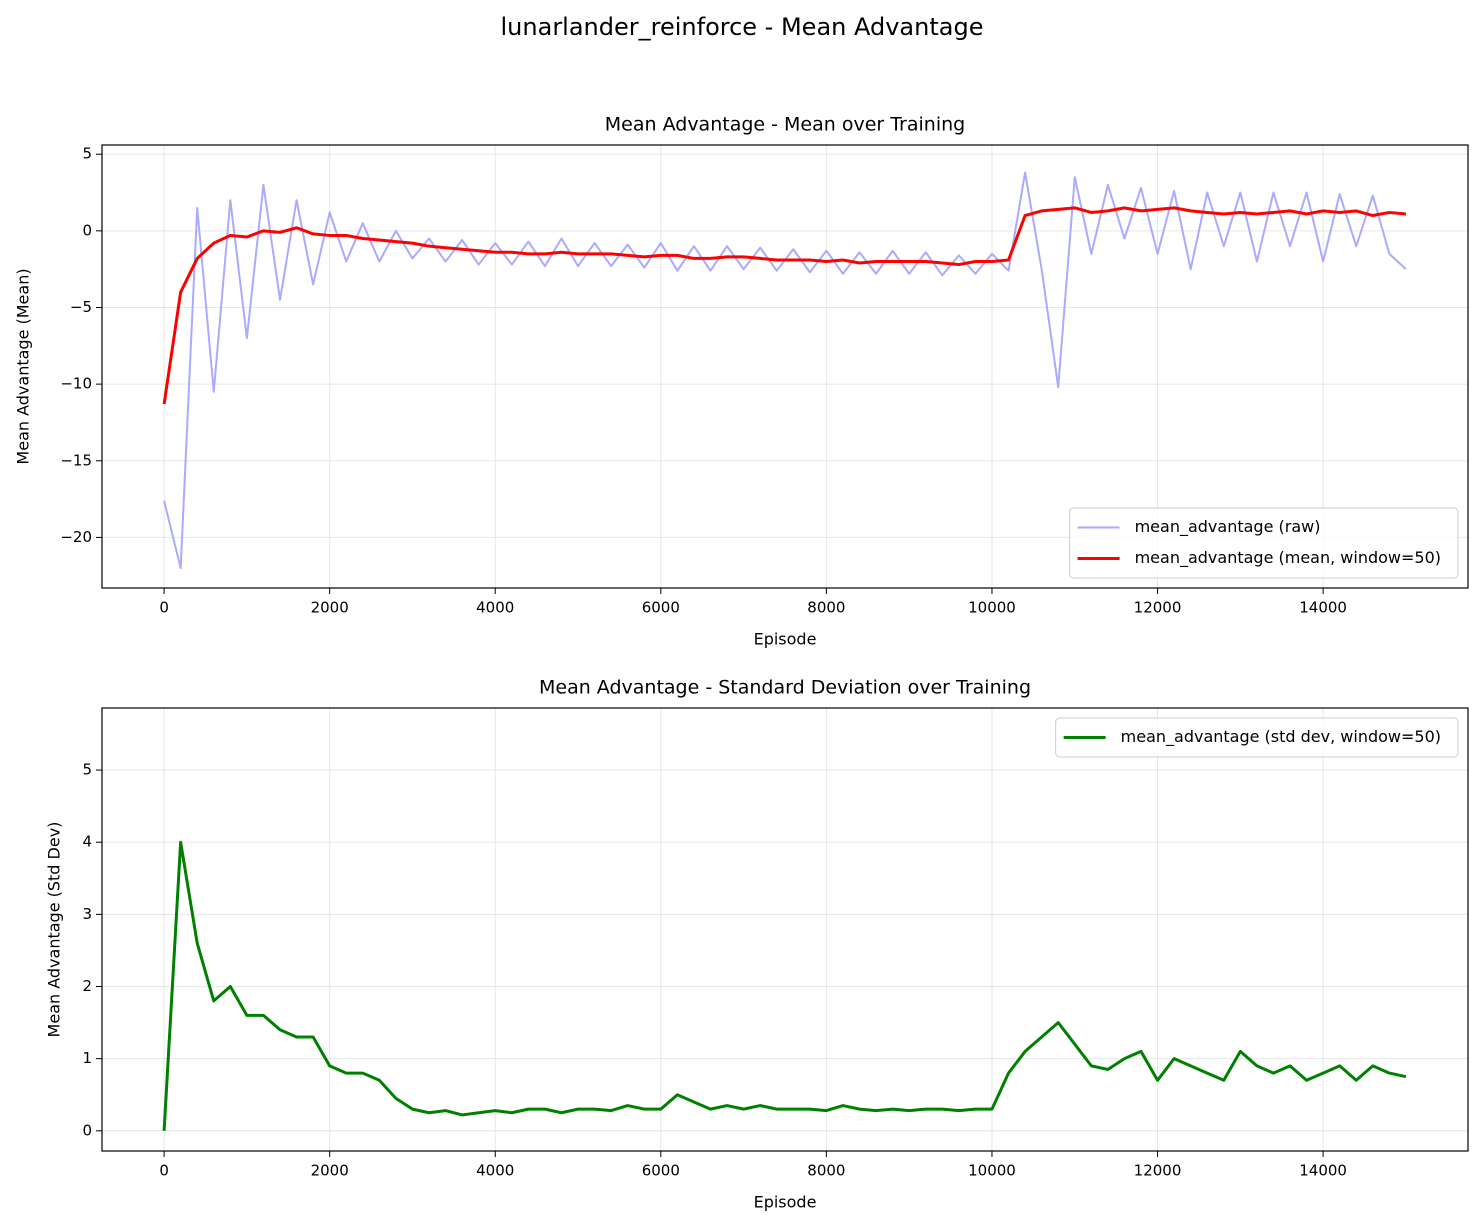  Describe the element at coordinates (23, 366) in the screenshot. I see `y-axis-label: Mean Advantage (Mean)` at that location.